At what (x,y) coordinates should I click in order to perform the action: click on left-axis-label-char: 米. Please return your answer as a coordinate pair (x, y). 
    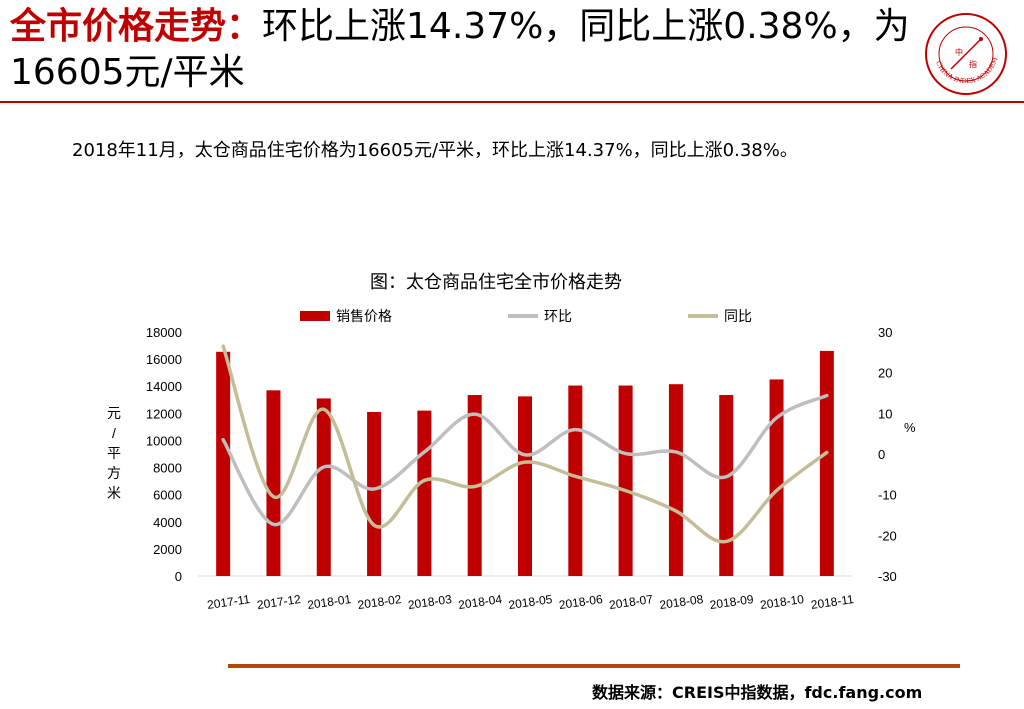
    Looking at the image, I should click on (114, 493).